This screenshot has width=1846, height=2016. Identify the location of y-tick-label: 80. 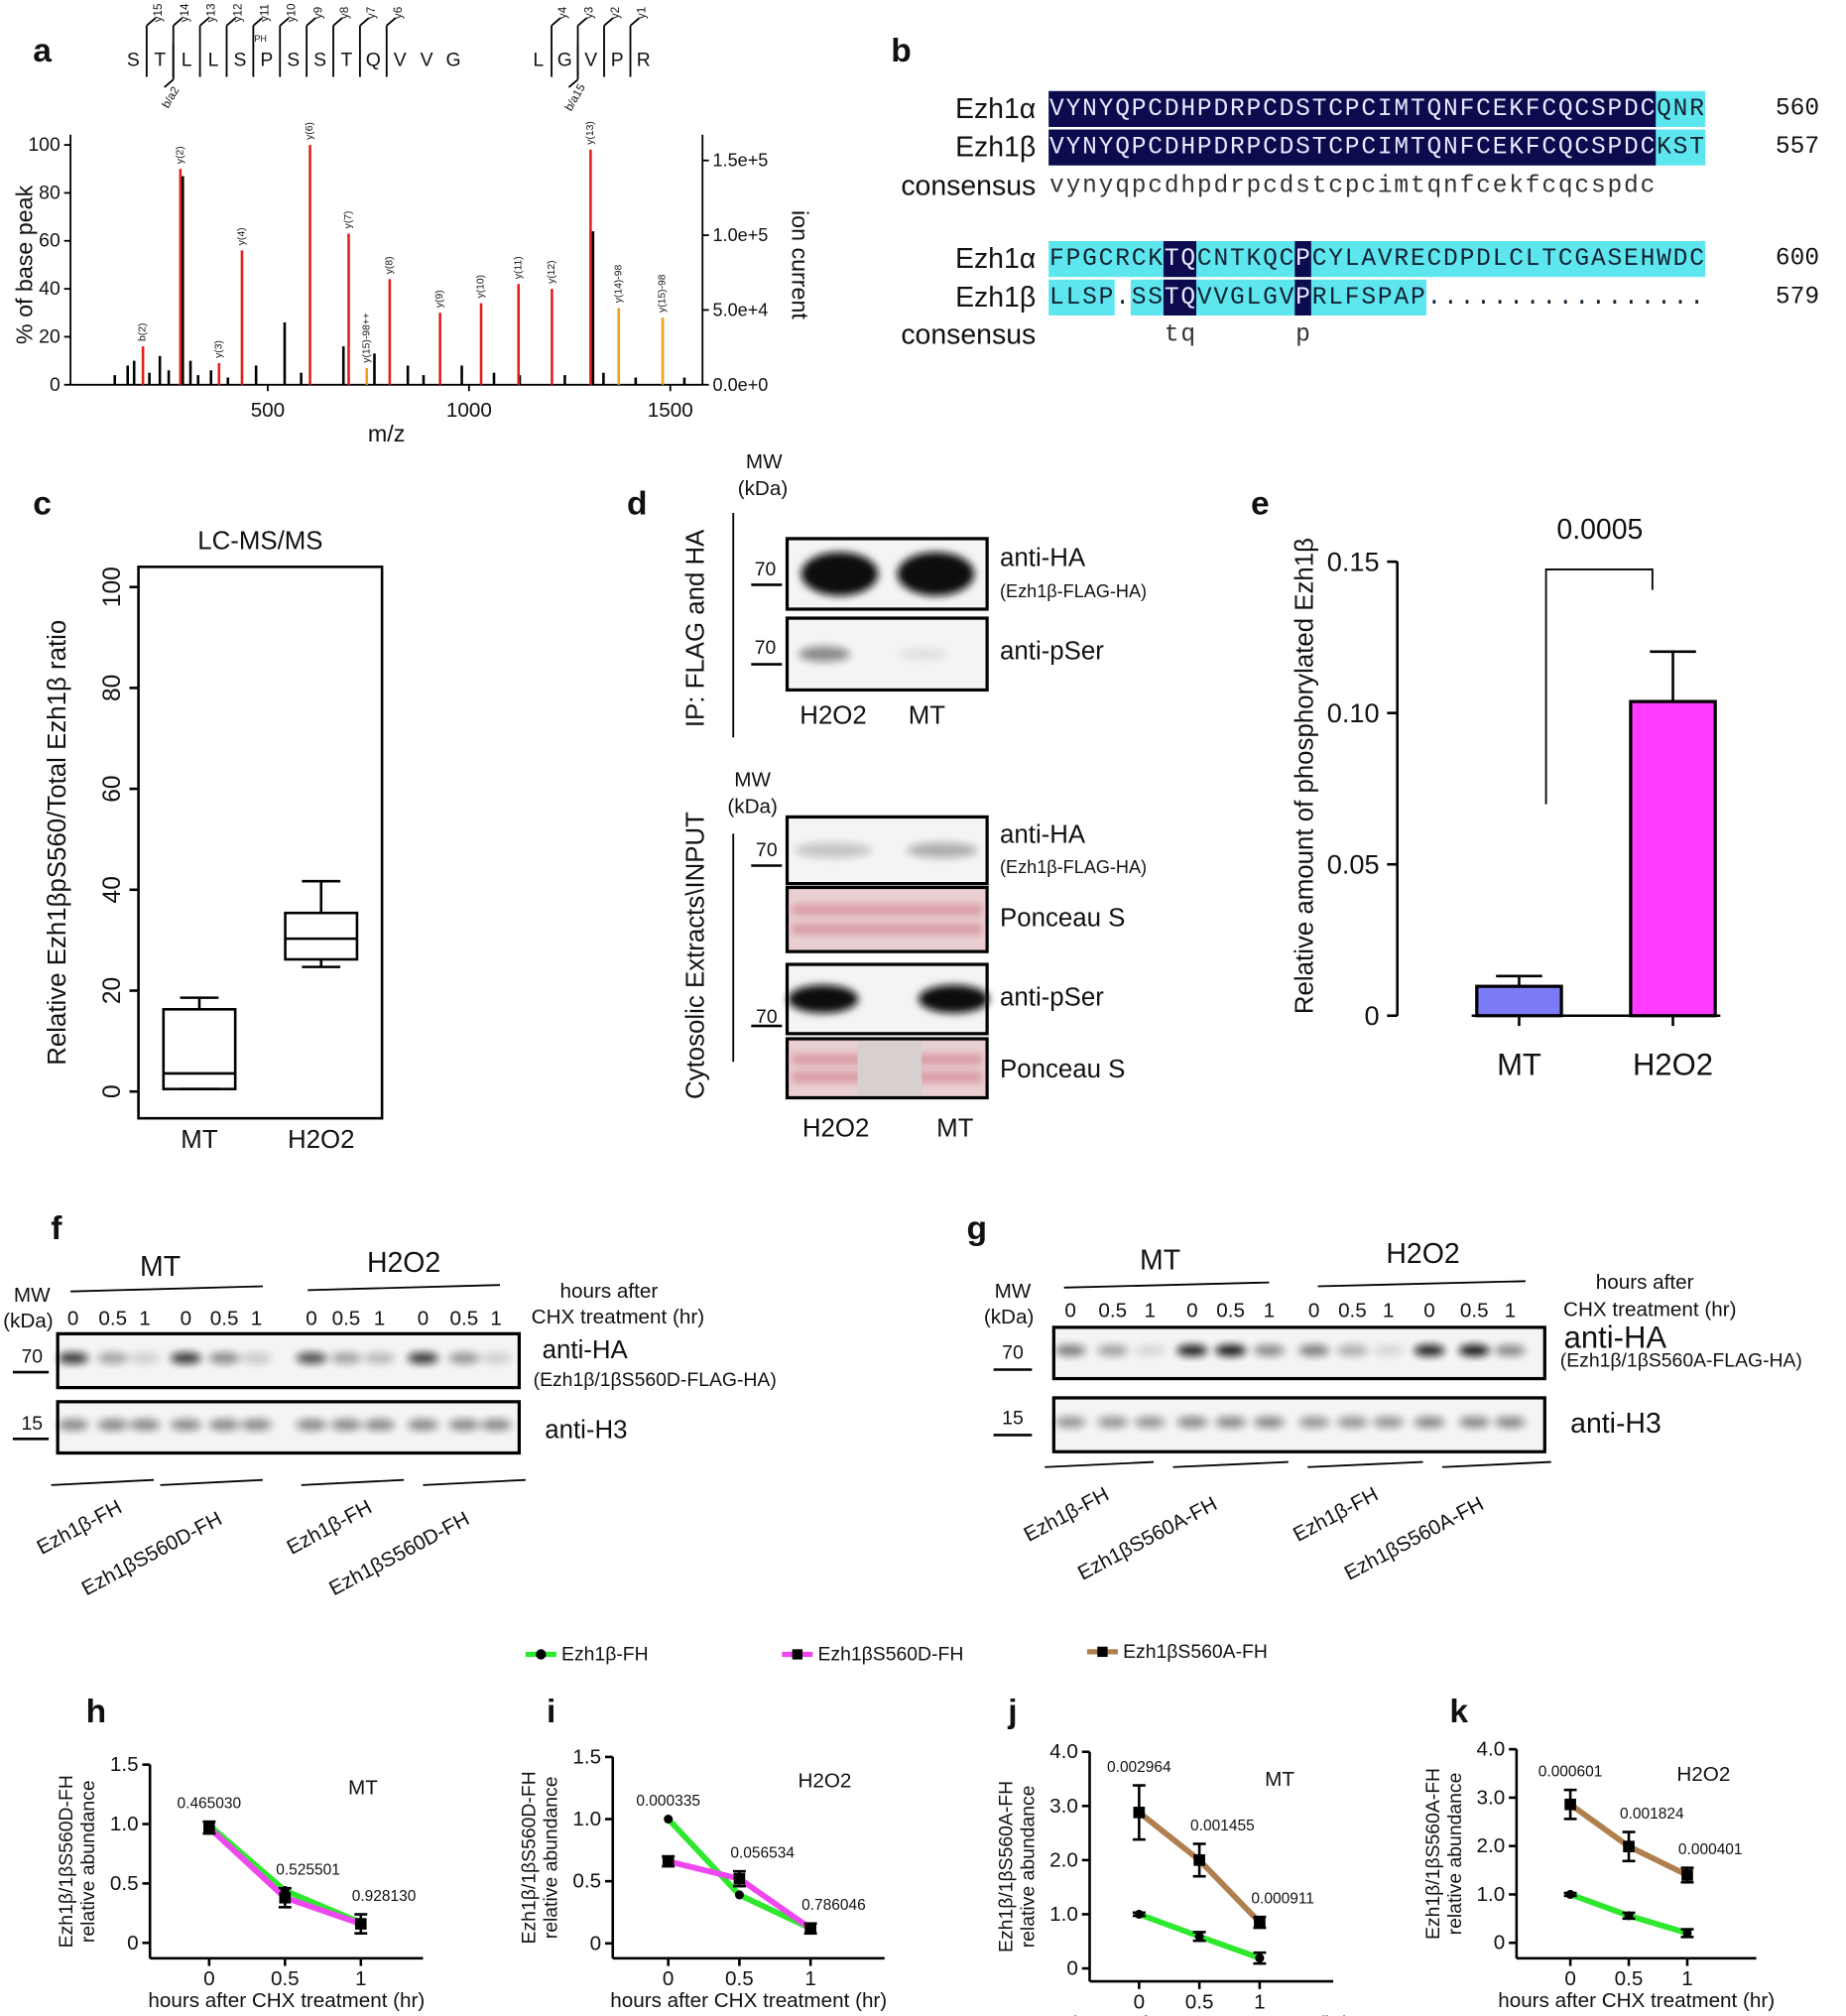
(113, 688).